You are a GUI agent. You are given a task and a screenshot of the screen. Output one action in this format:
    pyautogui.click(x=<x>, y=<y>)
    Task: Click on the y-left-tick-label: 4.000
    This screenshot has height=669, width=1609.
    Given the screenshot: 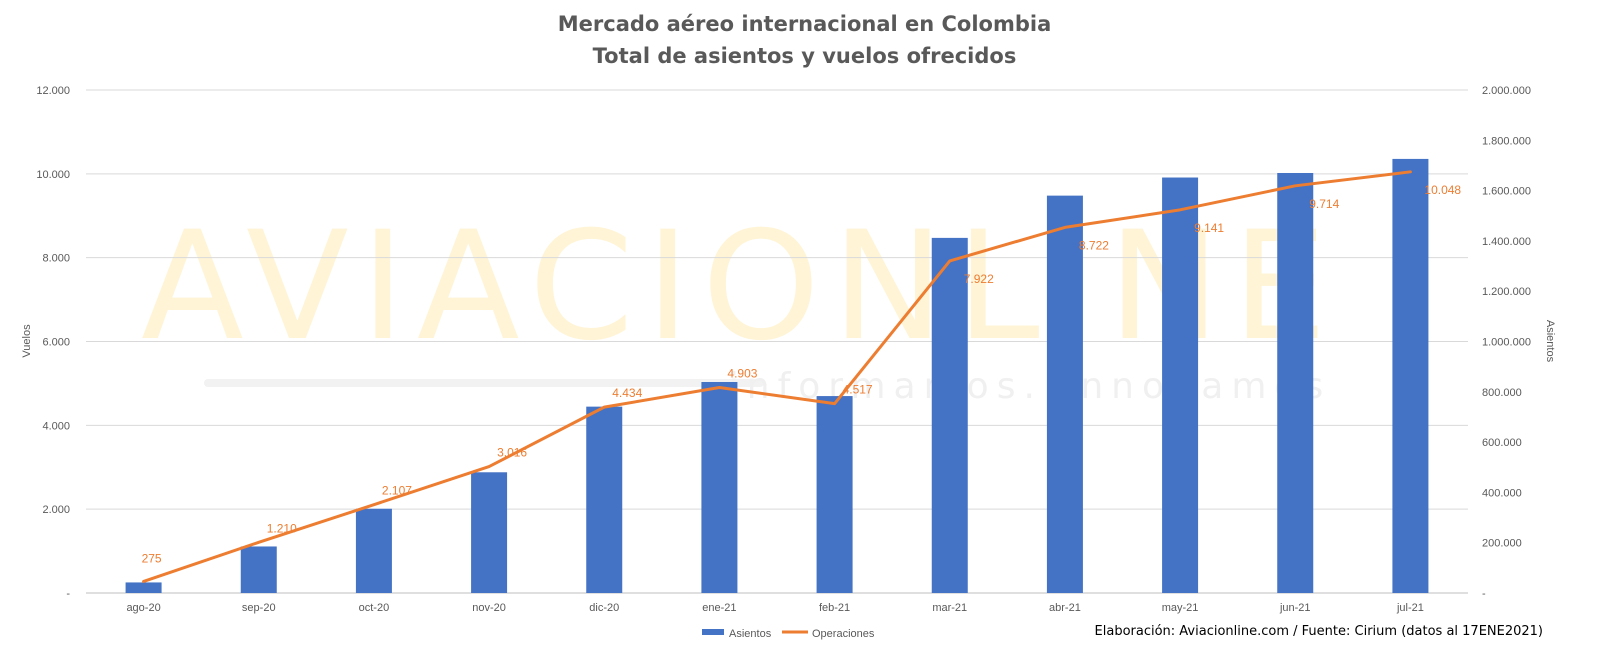 What is the action you would take?
    pyautogui.click(x=56, y=426)
    